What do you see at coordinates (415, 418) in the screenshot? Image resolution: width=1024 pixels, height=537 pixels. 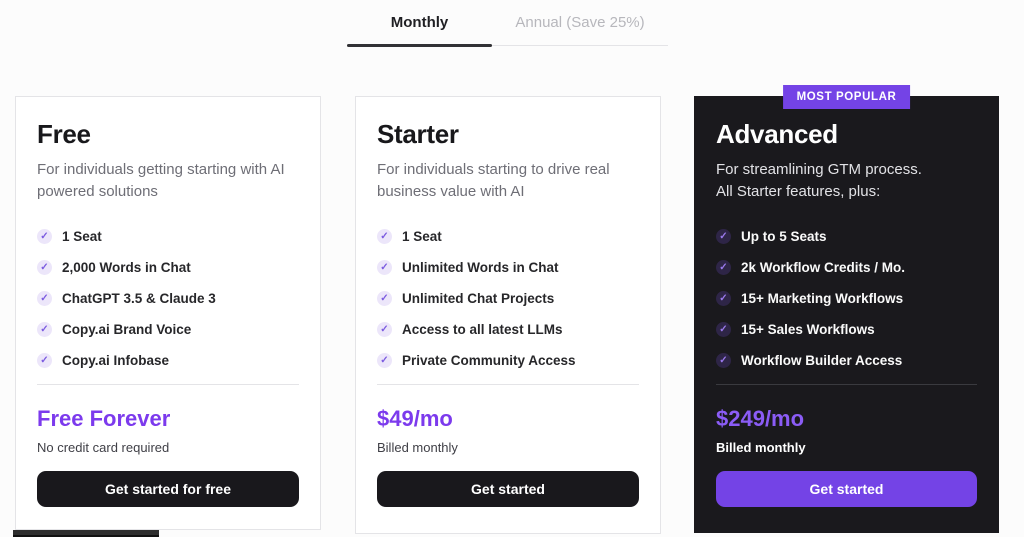 I see `plan-price: $49/mo` at bounding box center [415, 418].